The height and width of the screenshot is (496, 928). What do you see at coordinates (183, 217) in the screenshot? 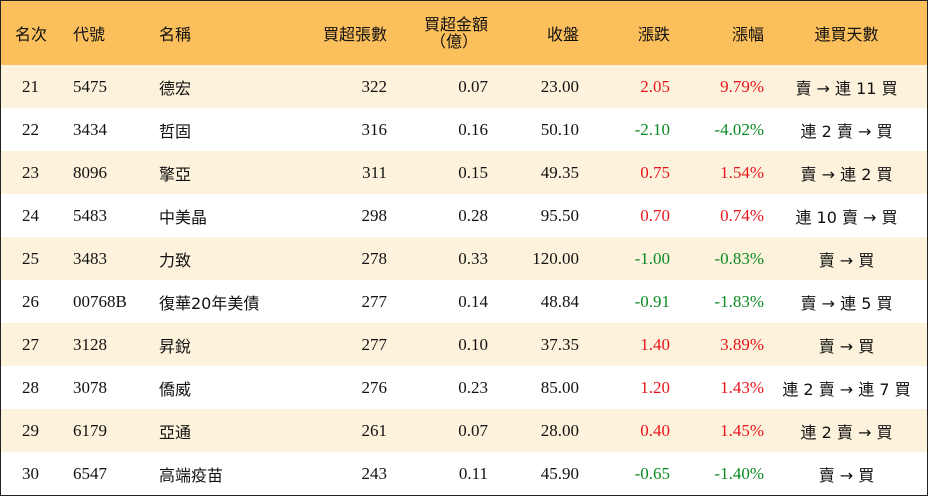
I see `cell-name: 中美晶` at bounding box center [183, 217].